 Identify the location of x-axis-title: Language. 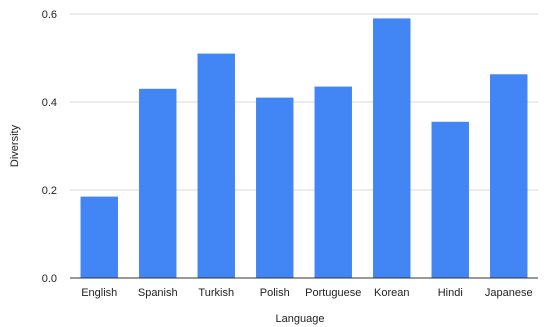
(300, 319).